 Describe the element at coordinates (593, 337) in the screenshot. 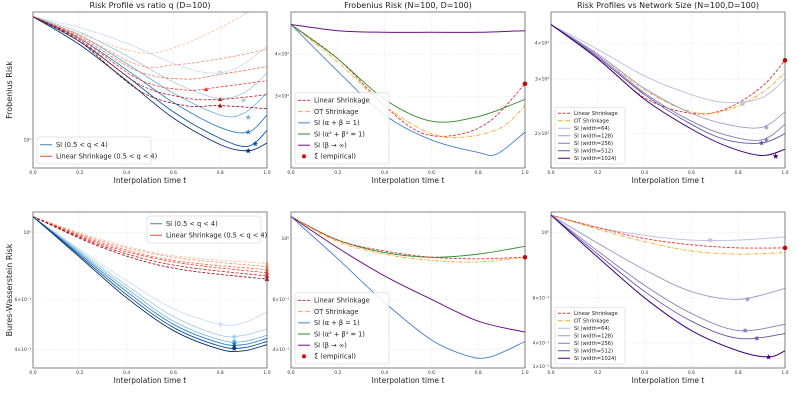

I see `legend-label: SI (width=128)` at that location.